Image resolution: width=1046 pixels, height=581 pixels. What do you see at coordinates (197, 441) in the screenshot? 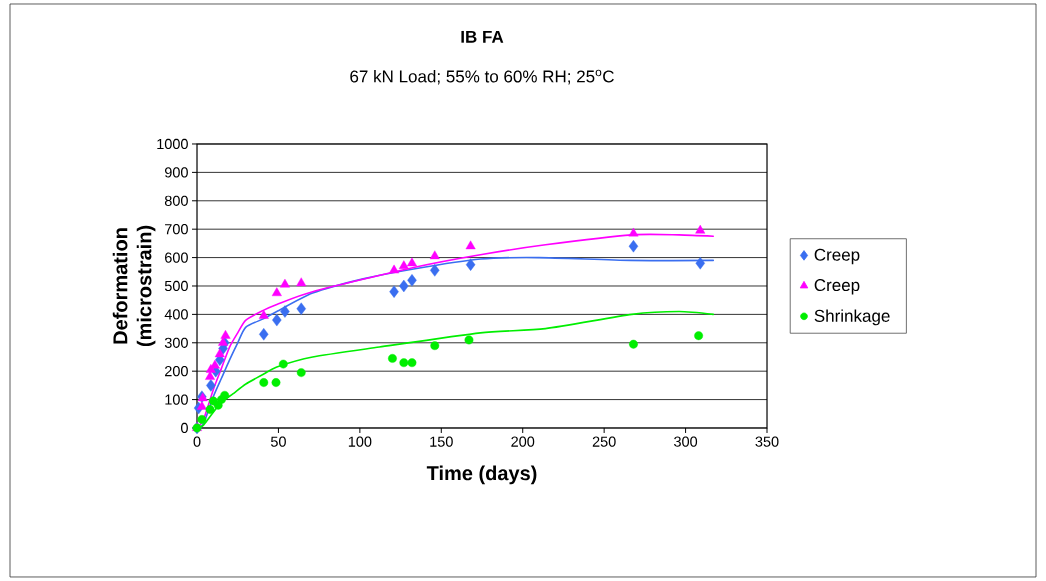
I see `x-tick-label: 0` at bounding box center [197, 441].